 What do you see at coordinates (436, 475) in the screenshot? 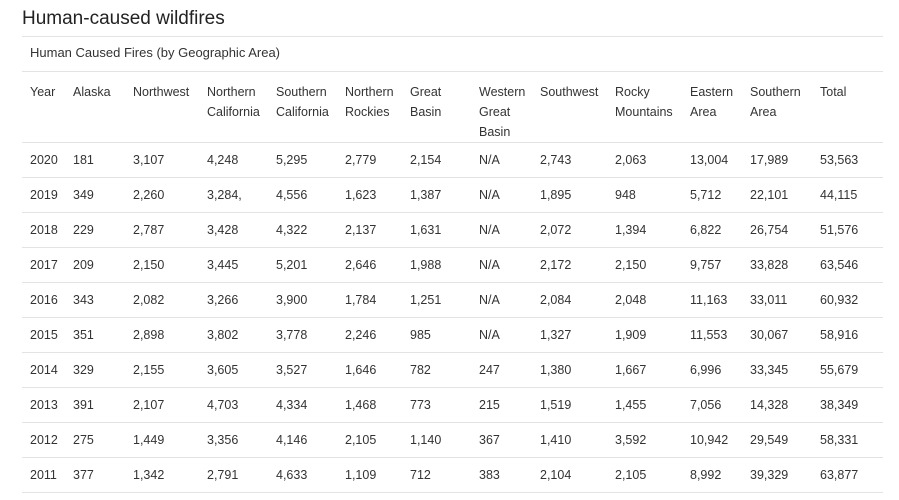
I see `table-cell: 712` at bounding box center [436, 475].